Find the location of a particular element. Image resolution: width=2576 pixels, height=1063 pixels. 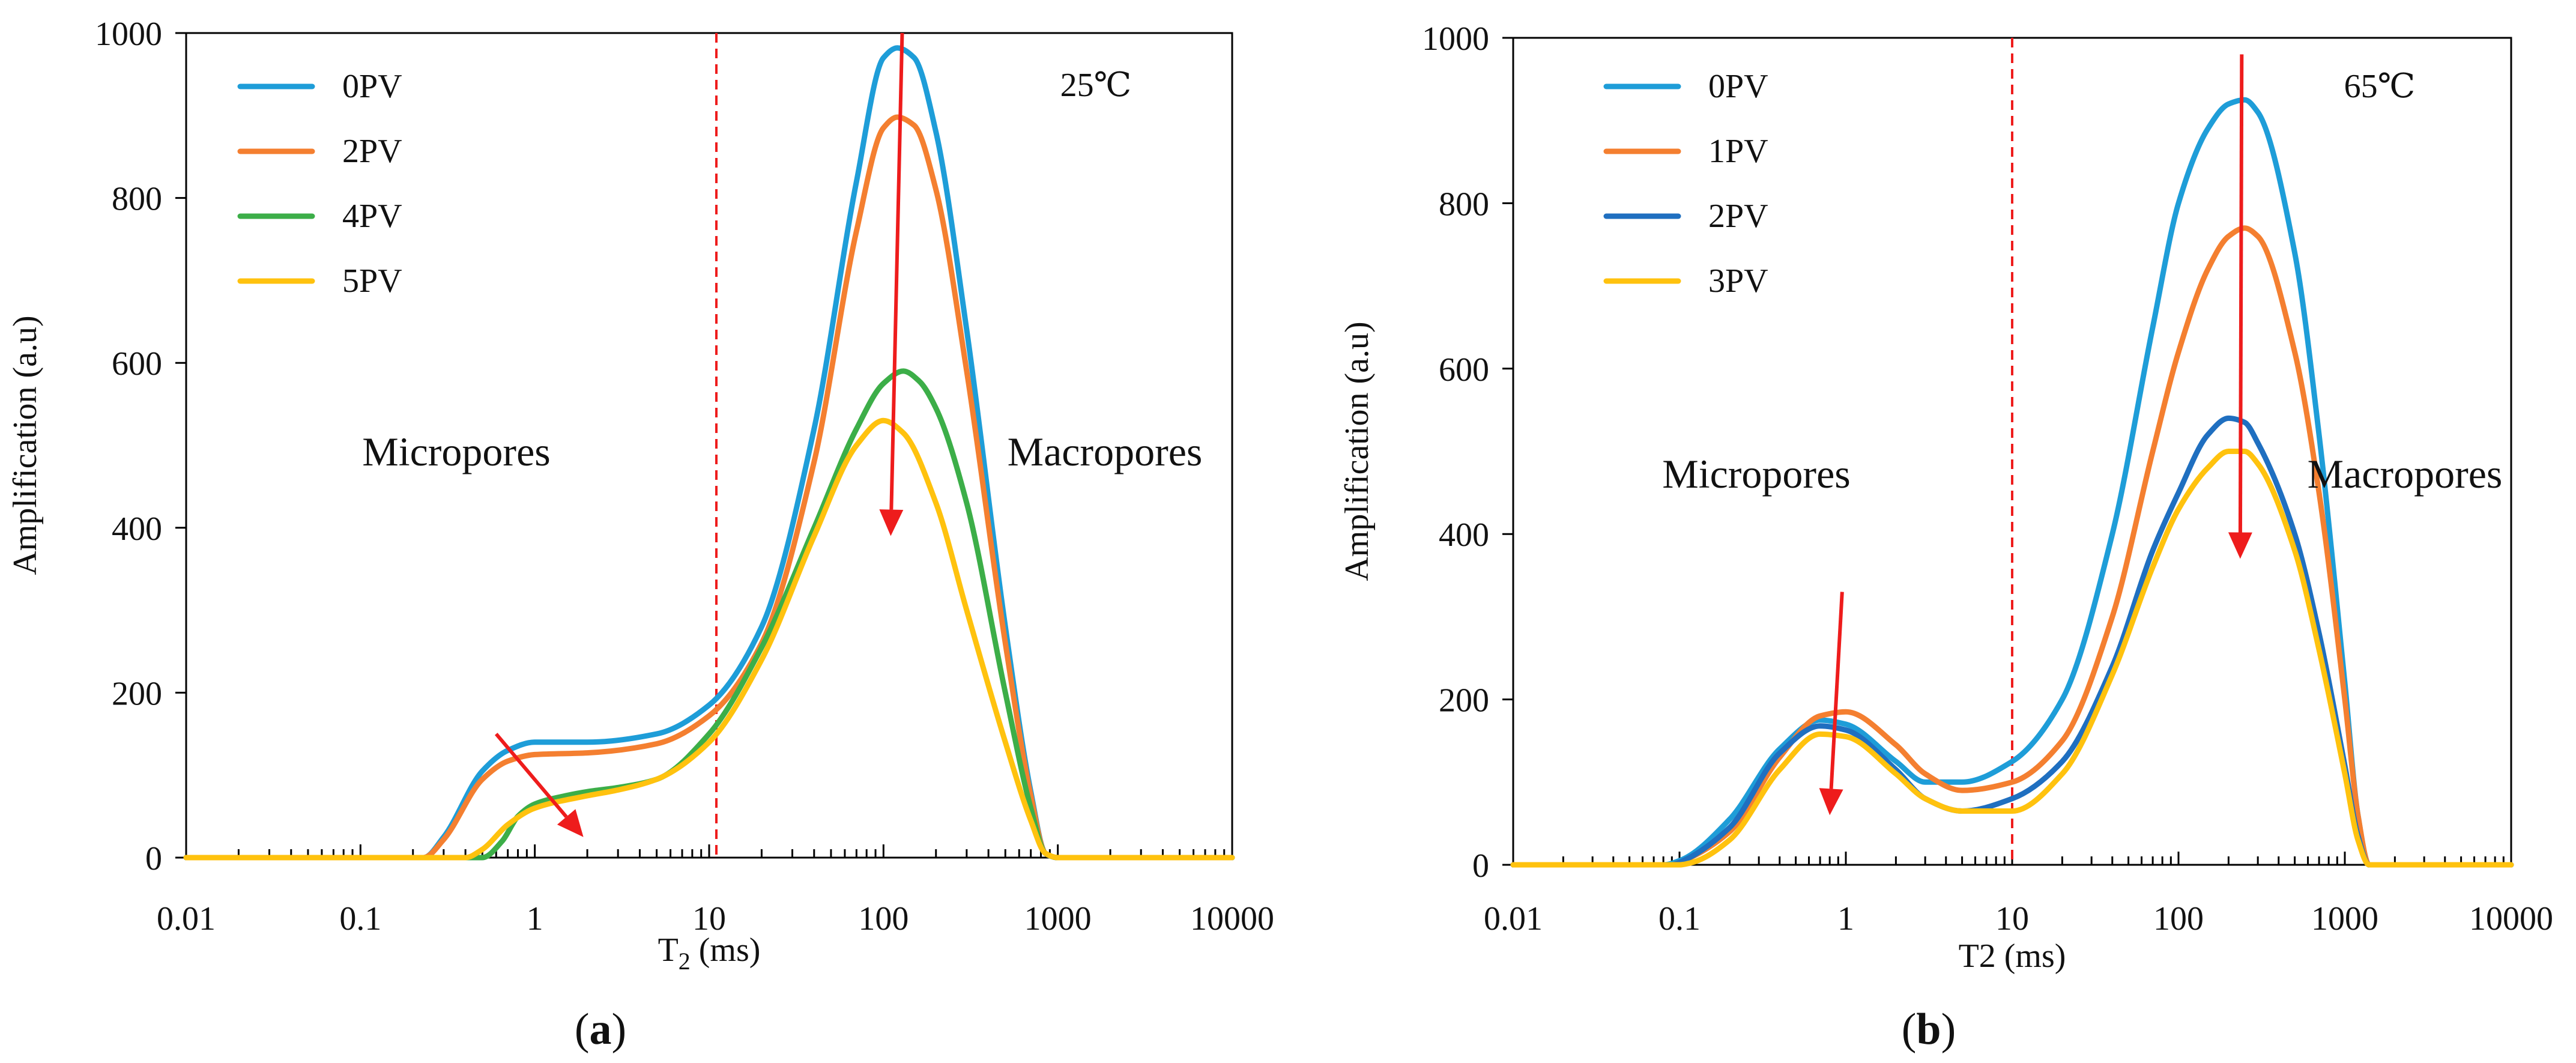

panel-b-legend-label-3PV: 3PV is located at coordinates (1738, 281).